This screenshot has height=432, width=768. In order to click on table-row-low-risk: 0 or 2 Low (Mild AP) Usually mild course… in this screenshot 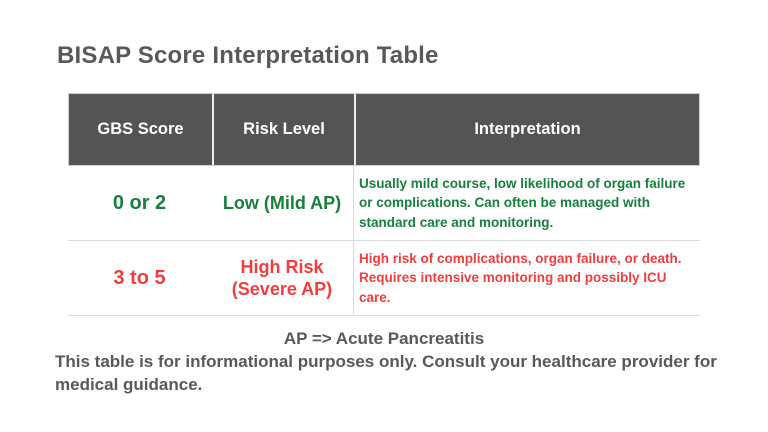, I will do `click(384, 203)`.